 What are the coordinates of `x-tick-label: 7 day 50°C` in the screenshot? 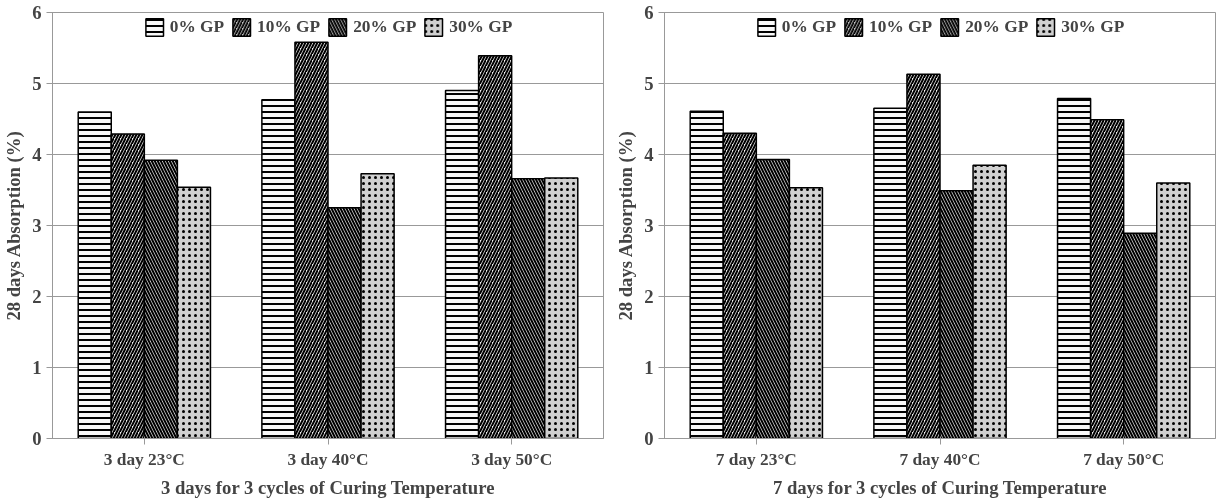 It's located at (1124, 459).